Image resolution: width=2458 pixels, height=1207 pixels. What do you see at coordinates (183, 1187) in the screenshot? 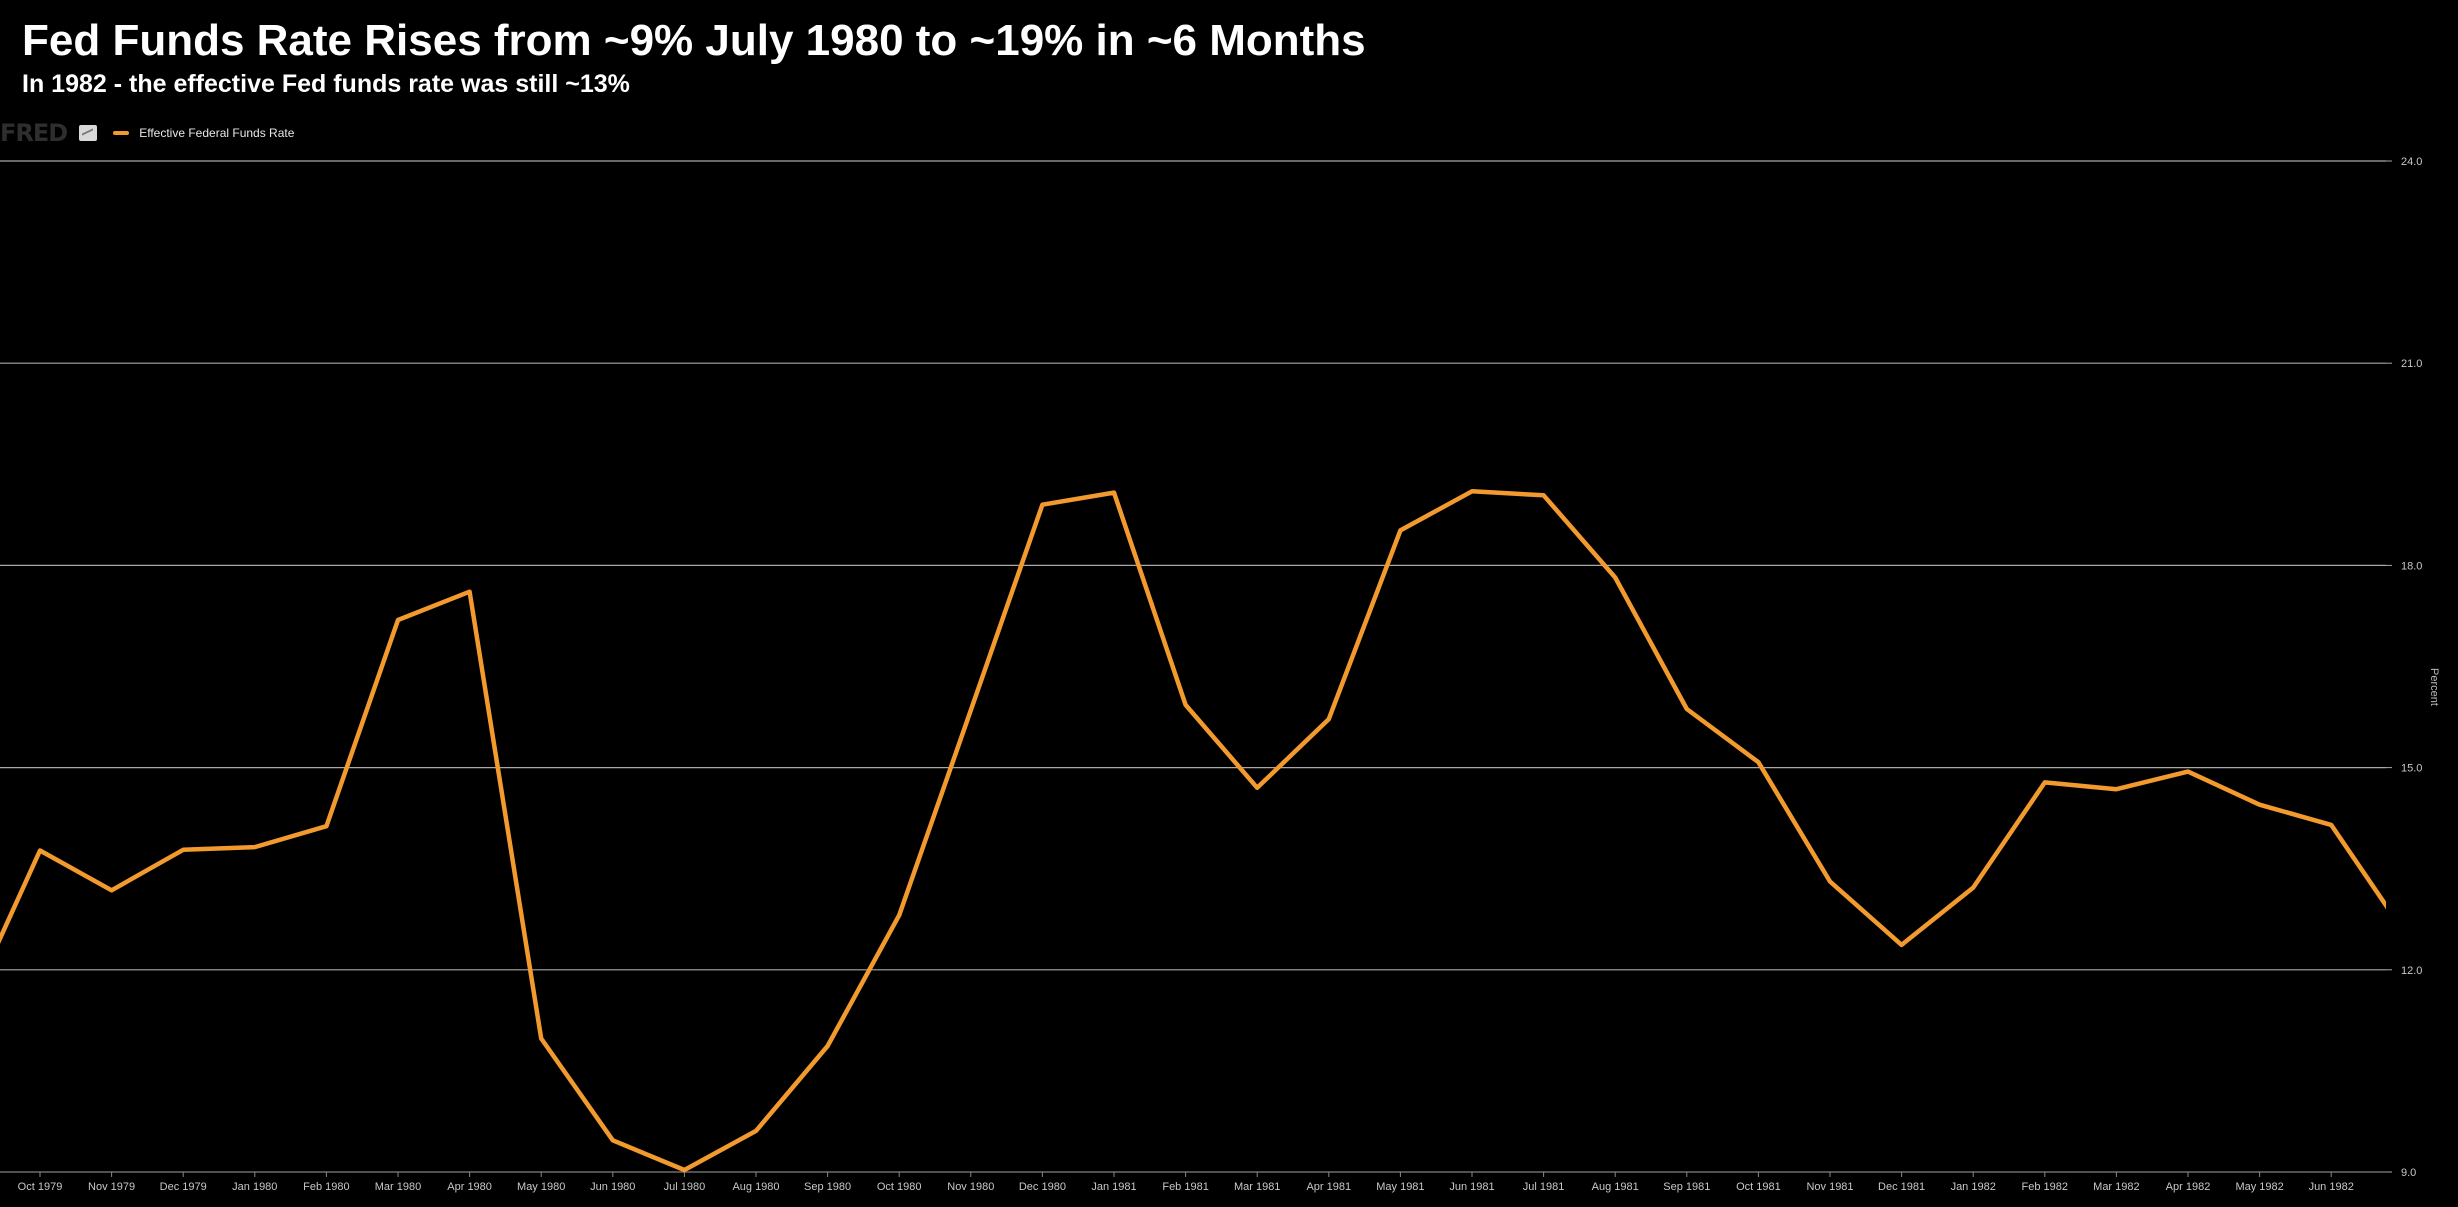
I see `x-tick-label: Dec 1979` at bounding box center [183, 1187].